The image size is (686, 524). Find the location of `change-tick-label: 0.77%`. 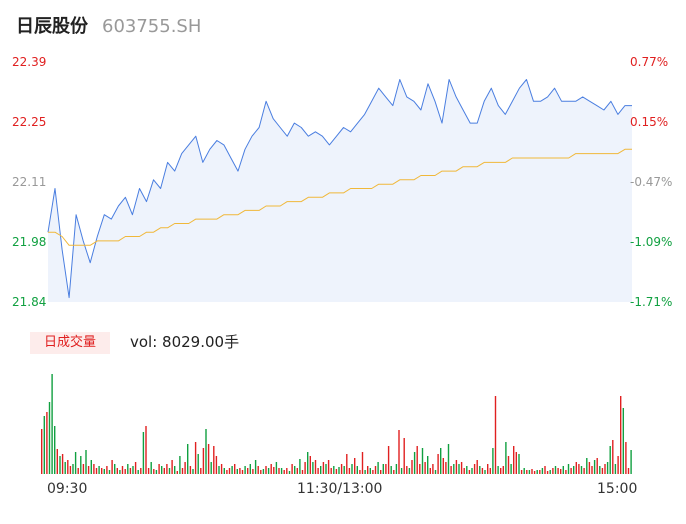

change-tick-label: 0.77% is located at coordinates (649, 62).